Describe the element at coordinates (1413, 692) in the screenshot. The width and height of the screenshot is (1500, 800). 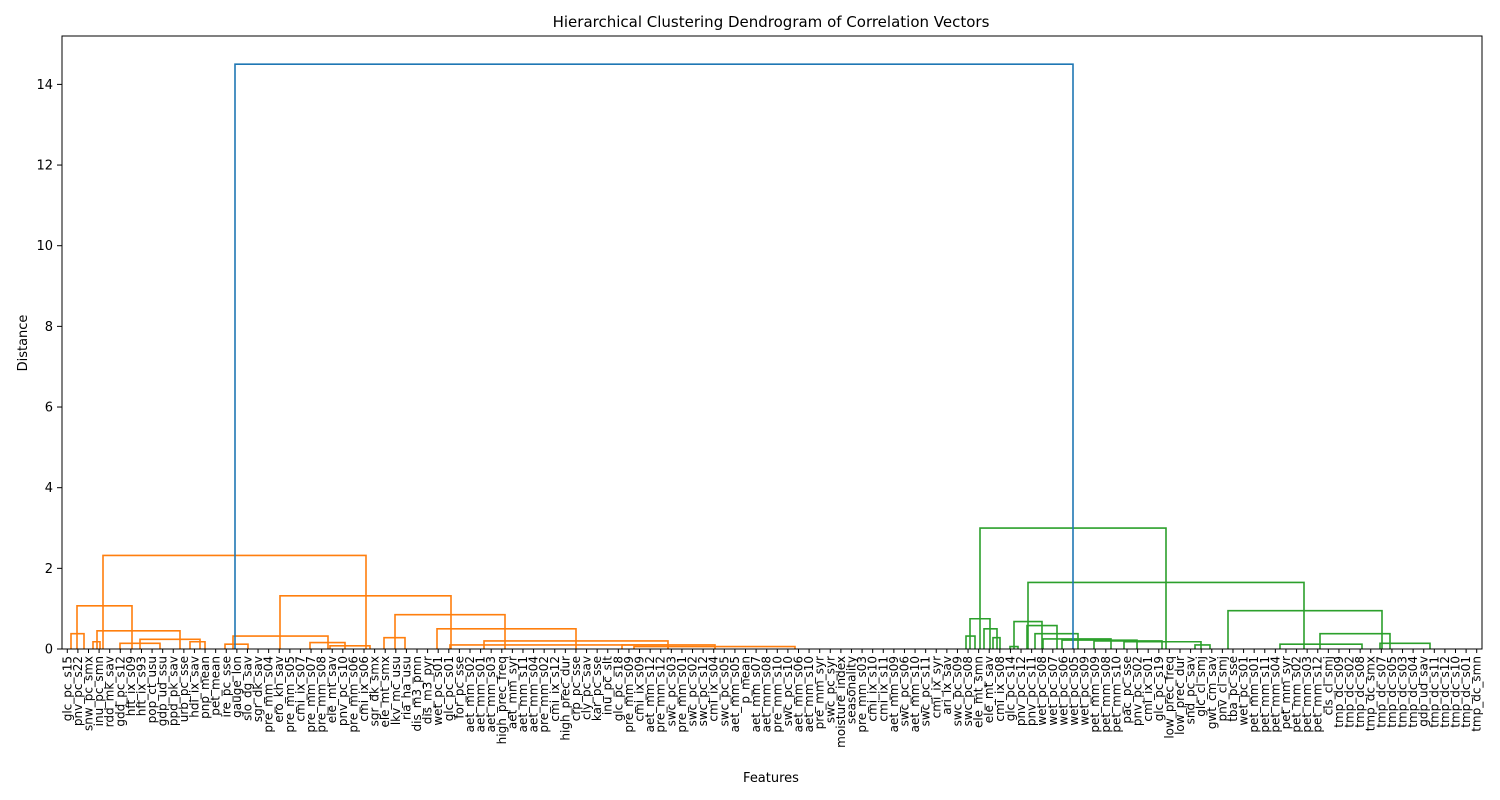
I see `leaf-label: tmp_dc_s04` at that location.